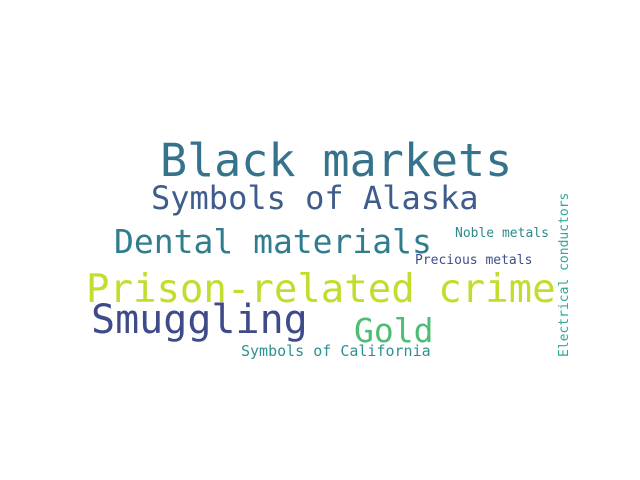  What do you see at coordinates (336, 160) in the screenshot?
I see `word-black-markets: Black markets` at bounding box center [336, 160].